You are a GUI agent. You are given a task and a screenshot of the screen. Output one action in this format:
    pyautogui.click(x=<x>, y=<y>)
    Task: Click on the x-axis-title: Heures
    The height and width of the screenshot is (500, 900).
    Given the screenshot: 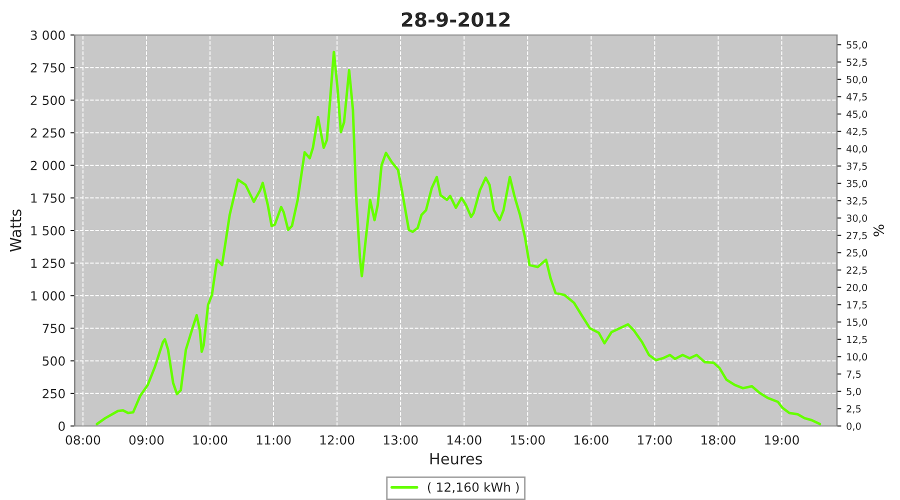 What is the action you would take?
    pyautogui.click(x=456, y=459)
    